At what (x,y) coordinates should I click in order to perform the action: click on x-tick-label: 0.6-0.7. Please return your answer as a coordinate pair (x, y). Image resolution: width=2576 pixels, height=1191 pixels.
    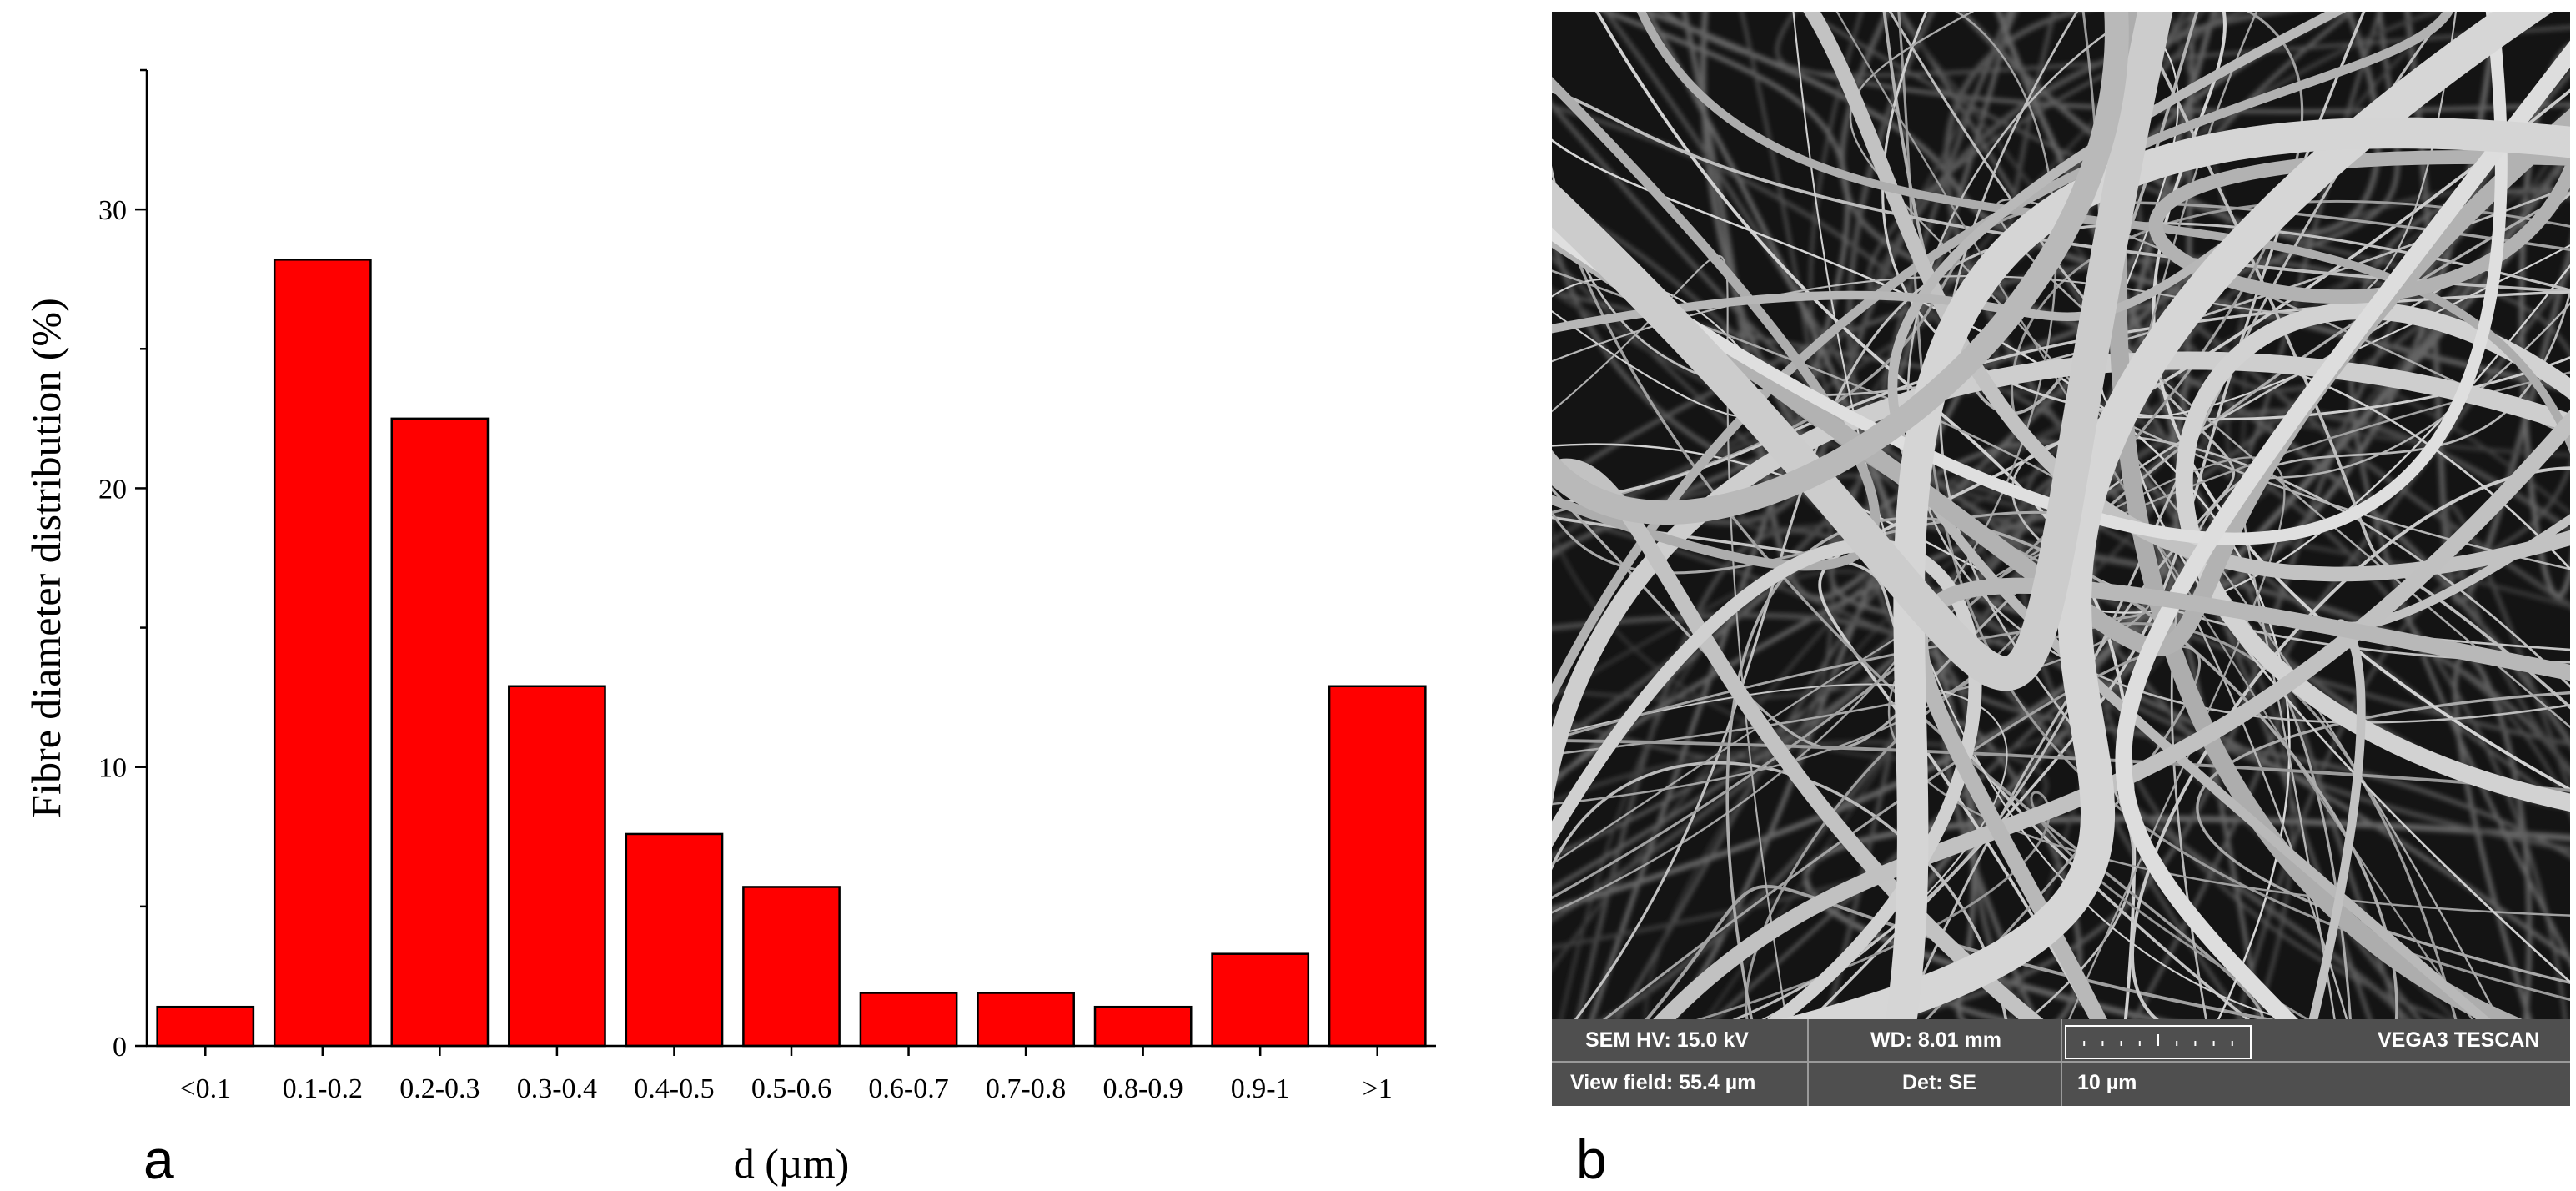
    Looking at the image, I should click on (908, 1088).